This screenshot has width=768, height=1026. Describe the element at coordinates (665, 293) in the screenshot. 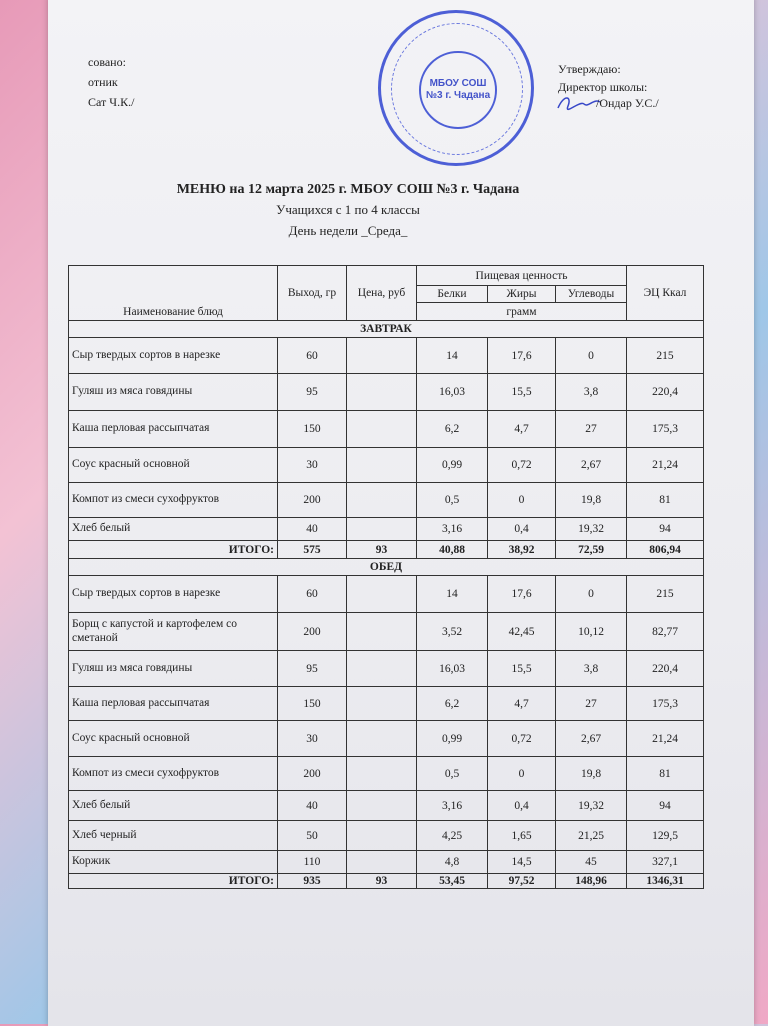

I see `column-header: ЭЦ Ккал` at that location.